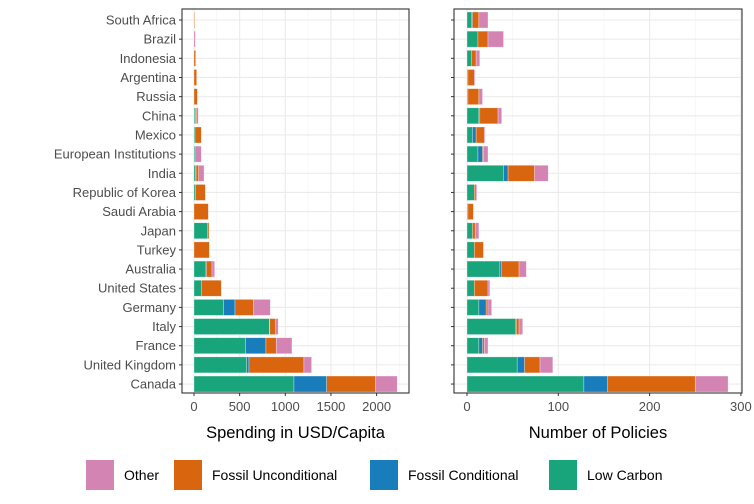 This screenshot has height=504, width=754. Describe the element at coordinates (130, 364) in the screenshot. I see `y-tick-label: United Kingdom` at that location.